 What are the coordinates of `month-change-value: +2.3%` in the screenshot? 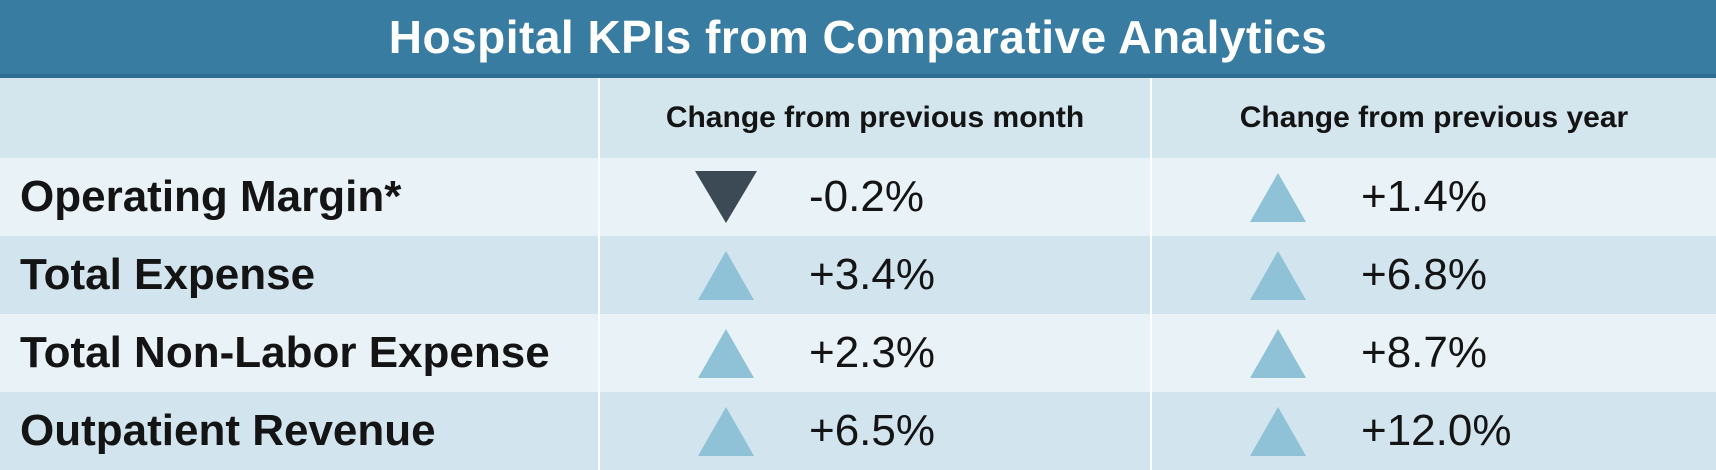 It's located at (872, 352).